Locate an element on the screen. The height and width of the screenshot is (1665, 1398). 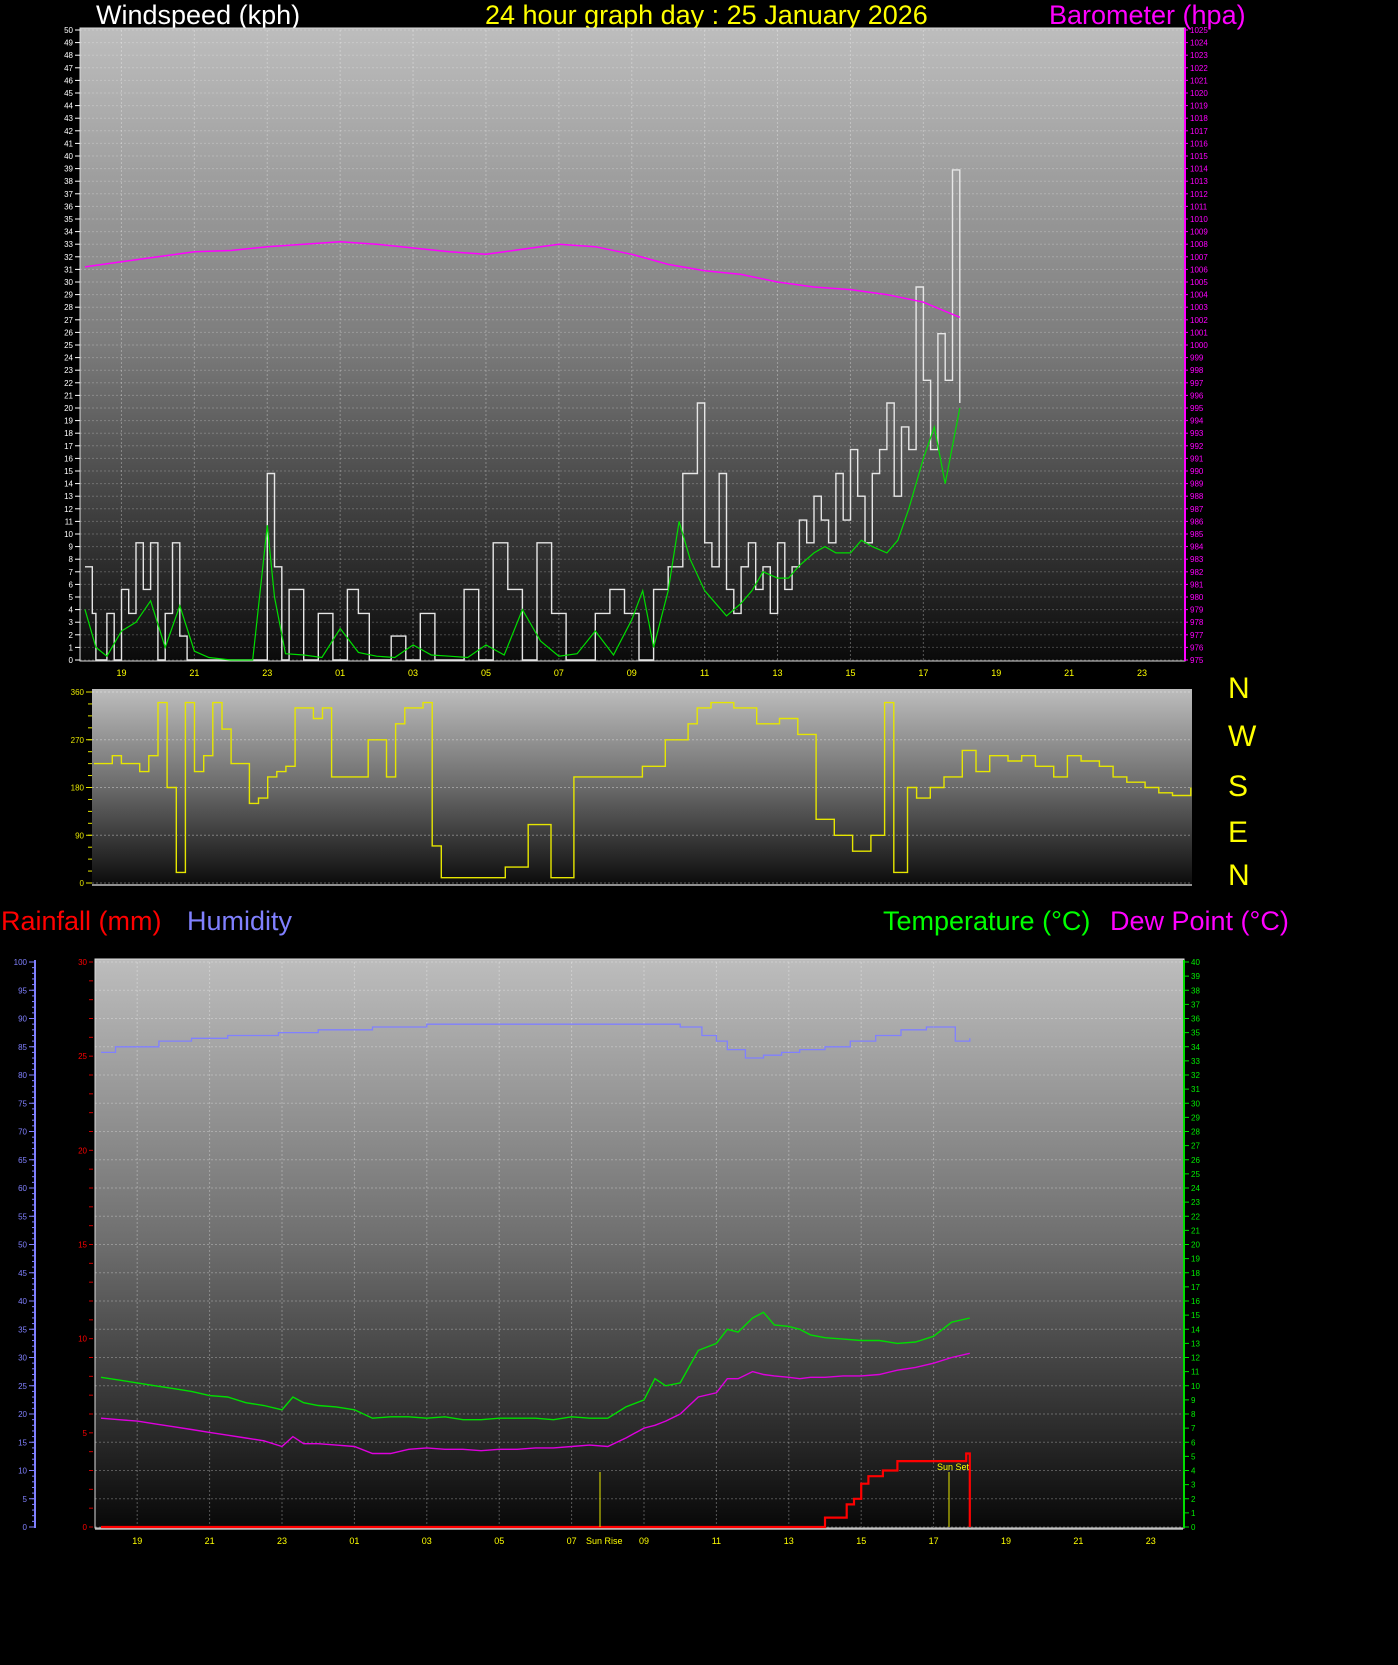
svg-text: 09 is located at coordinates (644, 1541).